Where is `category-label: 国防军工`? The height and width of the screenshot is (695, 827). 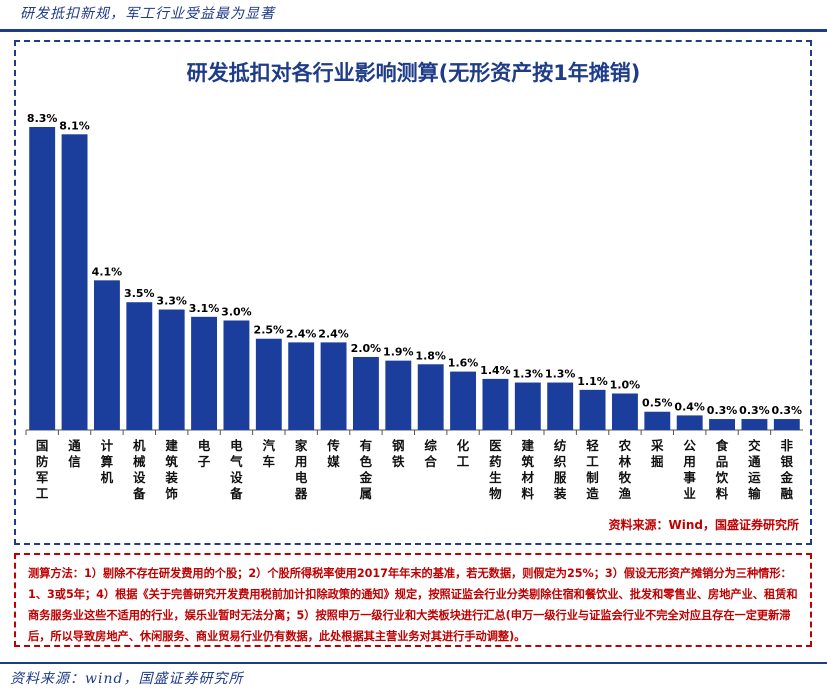 category-label: 国防军工 is located at coordinates (42, 469).